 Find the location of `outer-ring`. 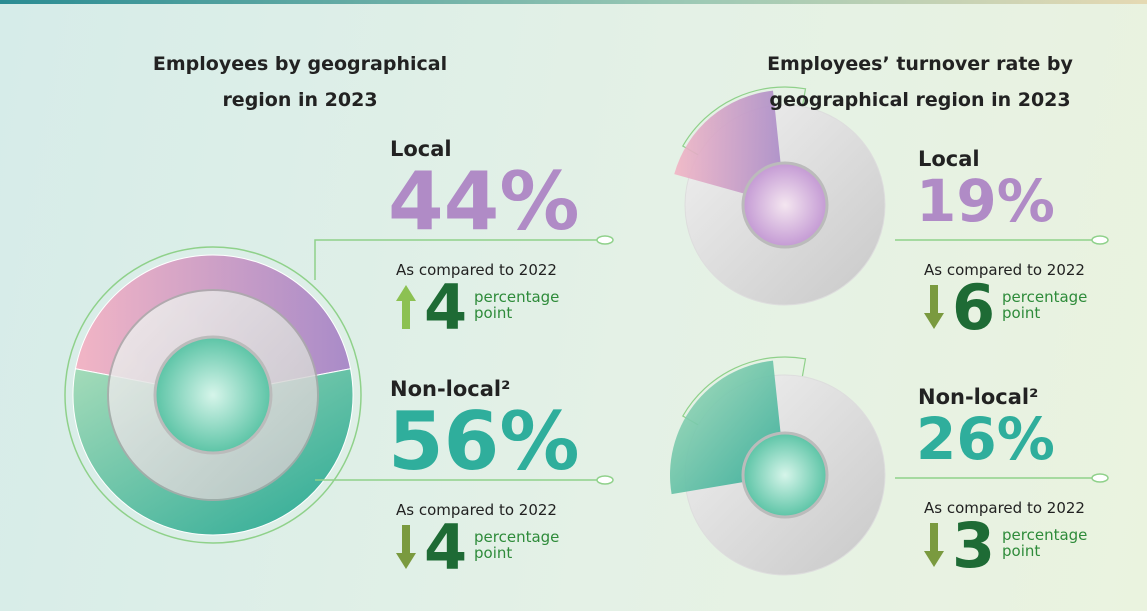

outer-ring is located at coordinates (213, 395).